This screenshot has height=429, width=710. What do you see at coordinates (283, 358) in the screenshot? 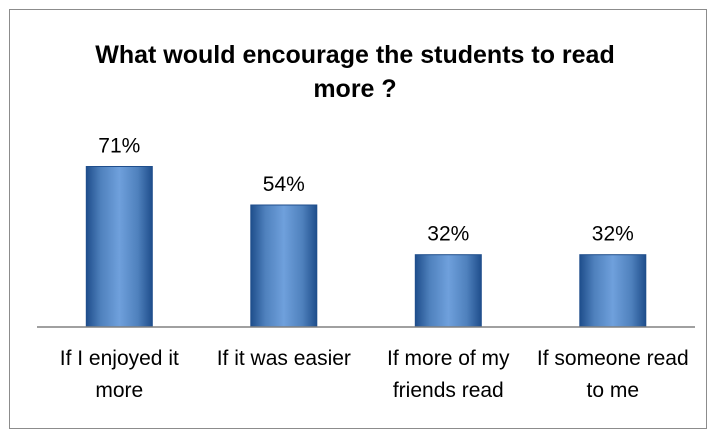
I see `category-label-2: If it was easier` at bounding box center [283, 358].